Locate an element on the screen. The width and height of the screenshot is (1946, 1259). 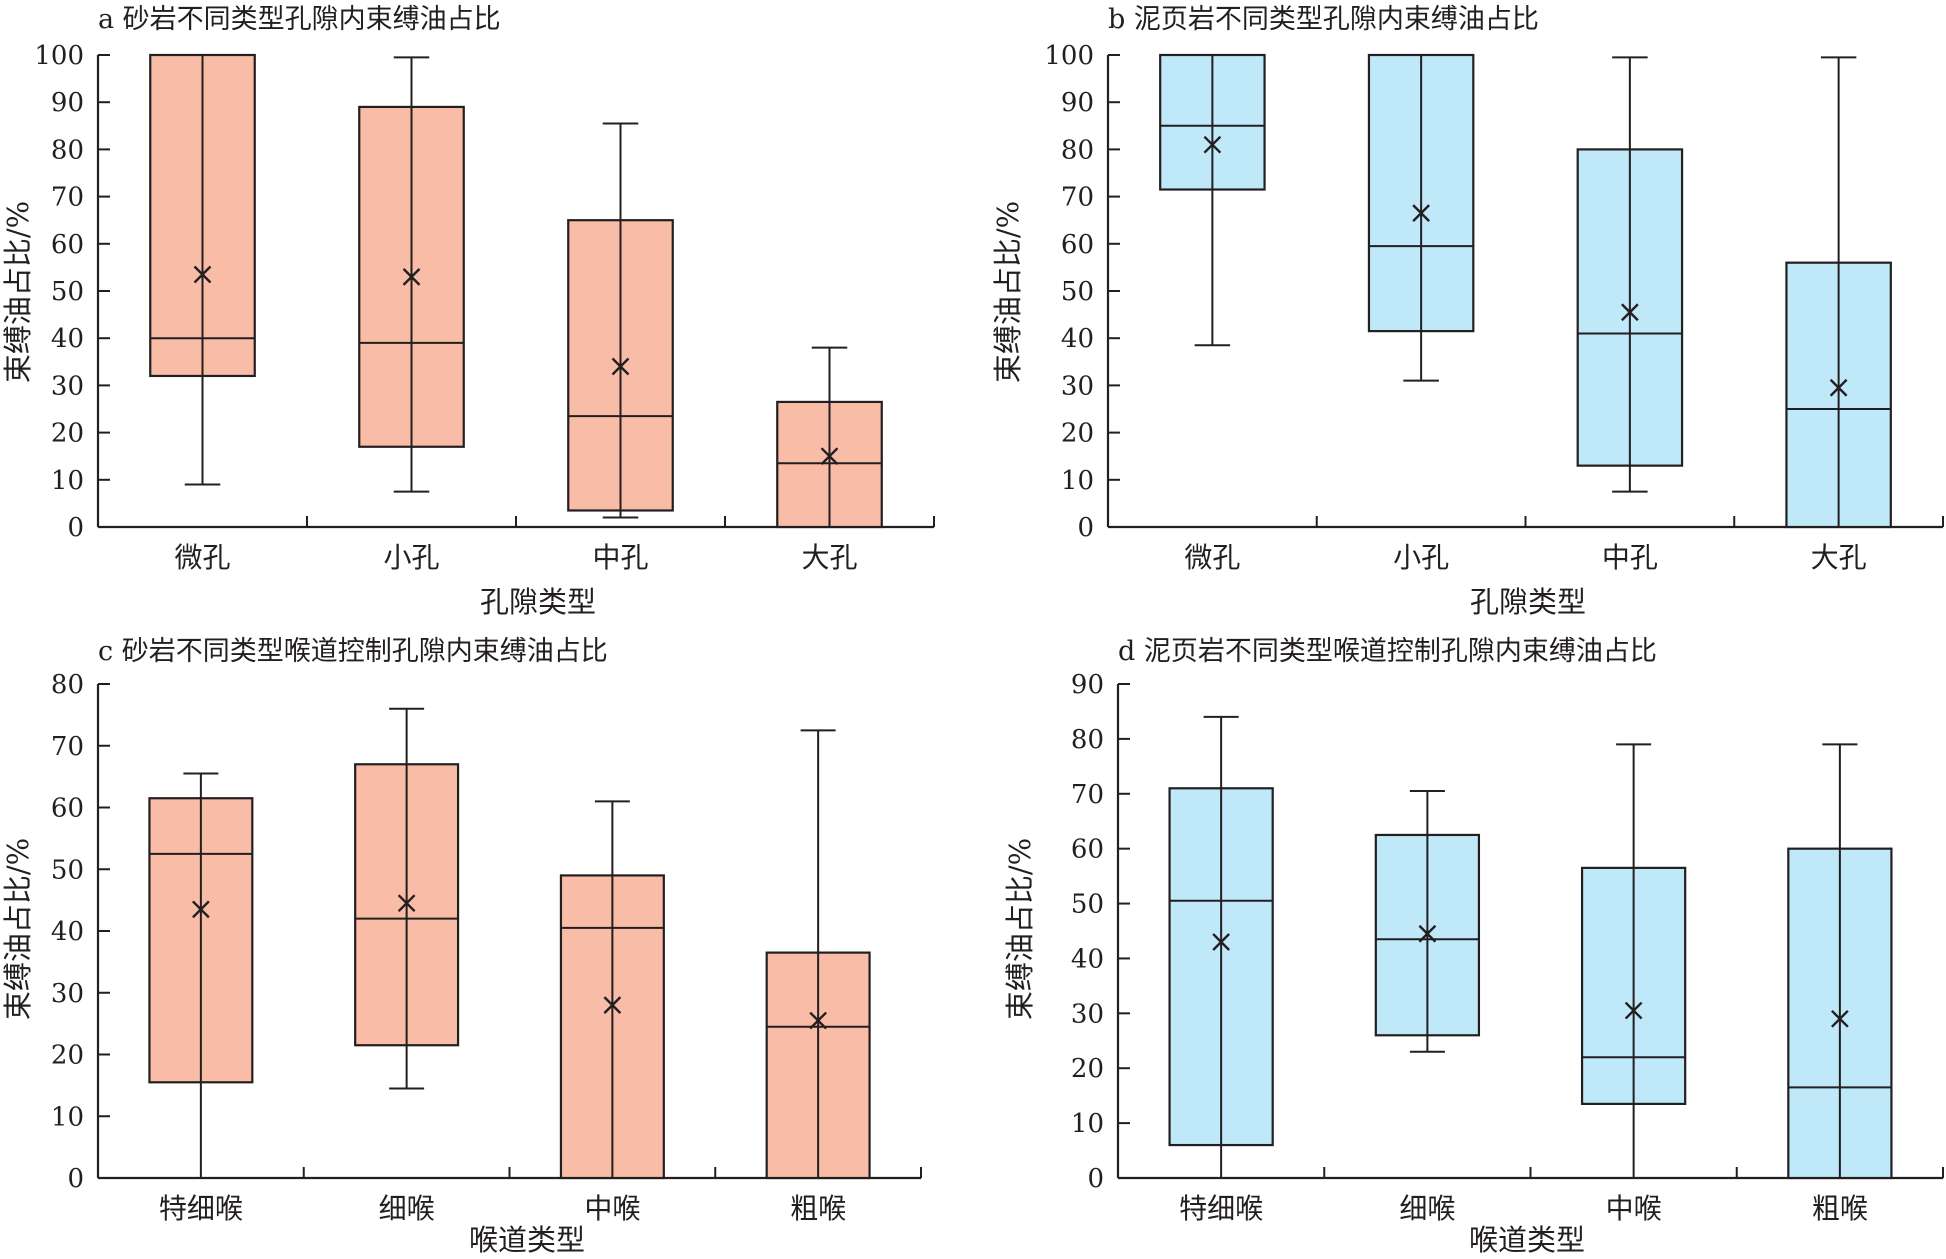
y-tick-label: 40 is located at coordinates (1077, 339).